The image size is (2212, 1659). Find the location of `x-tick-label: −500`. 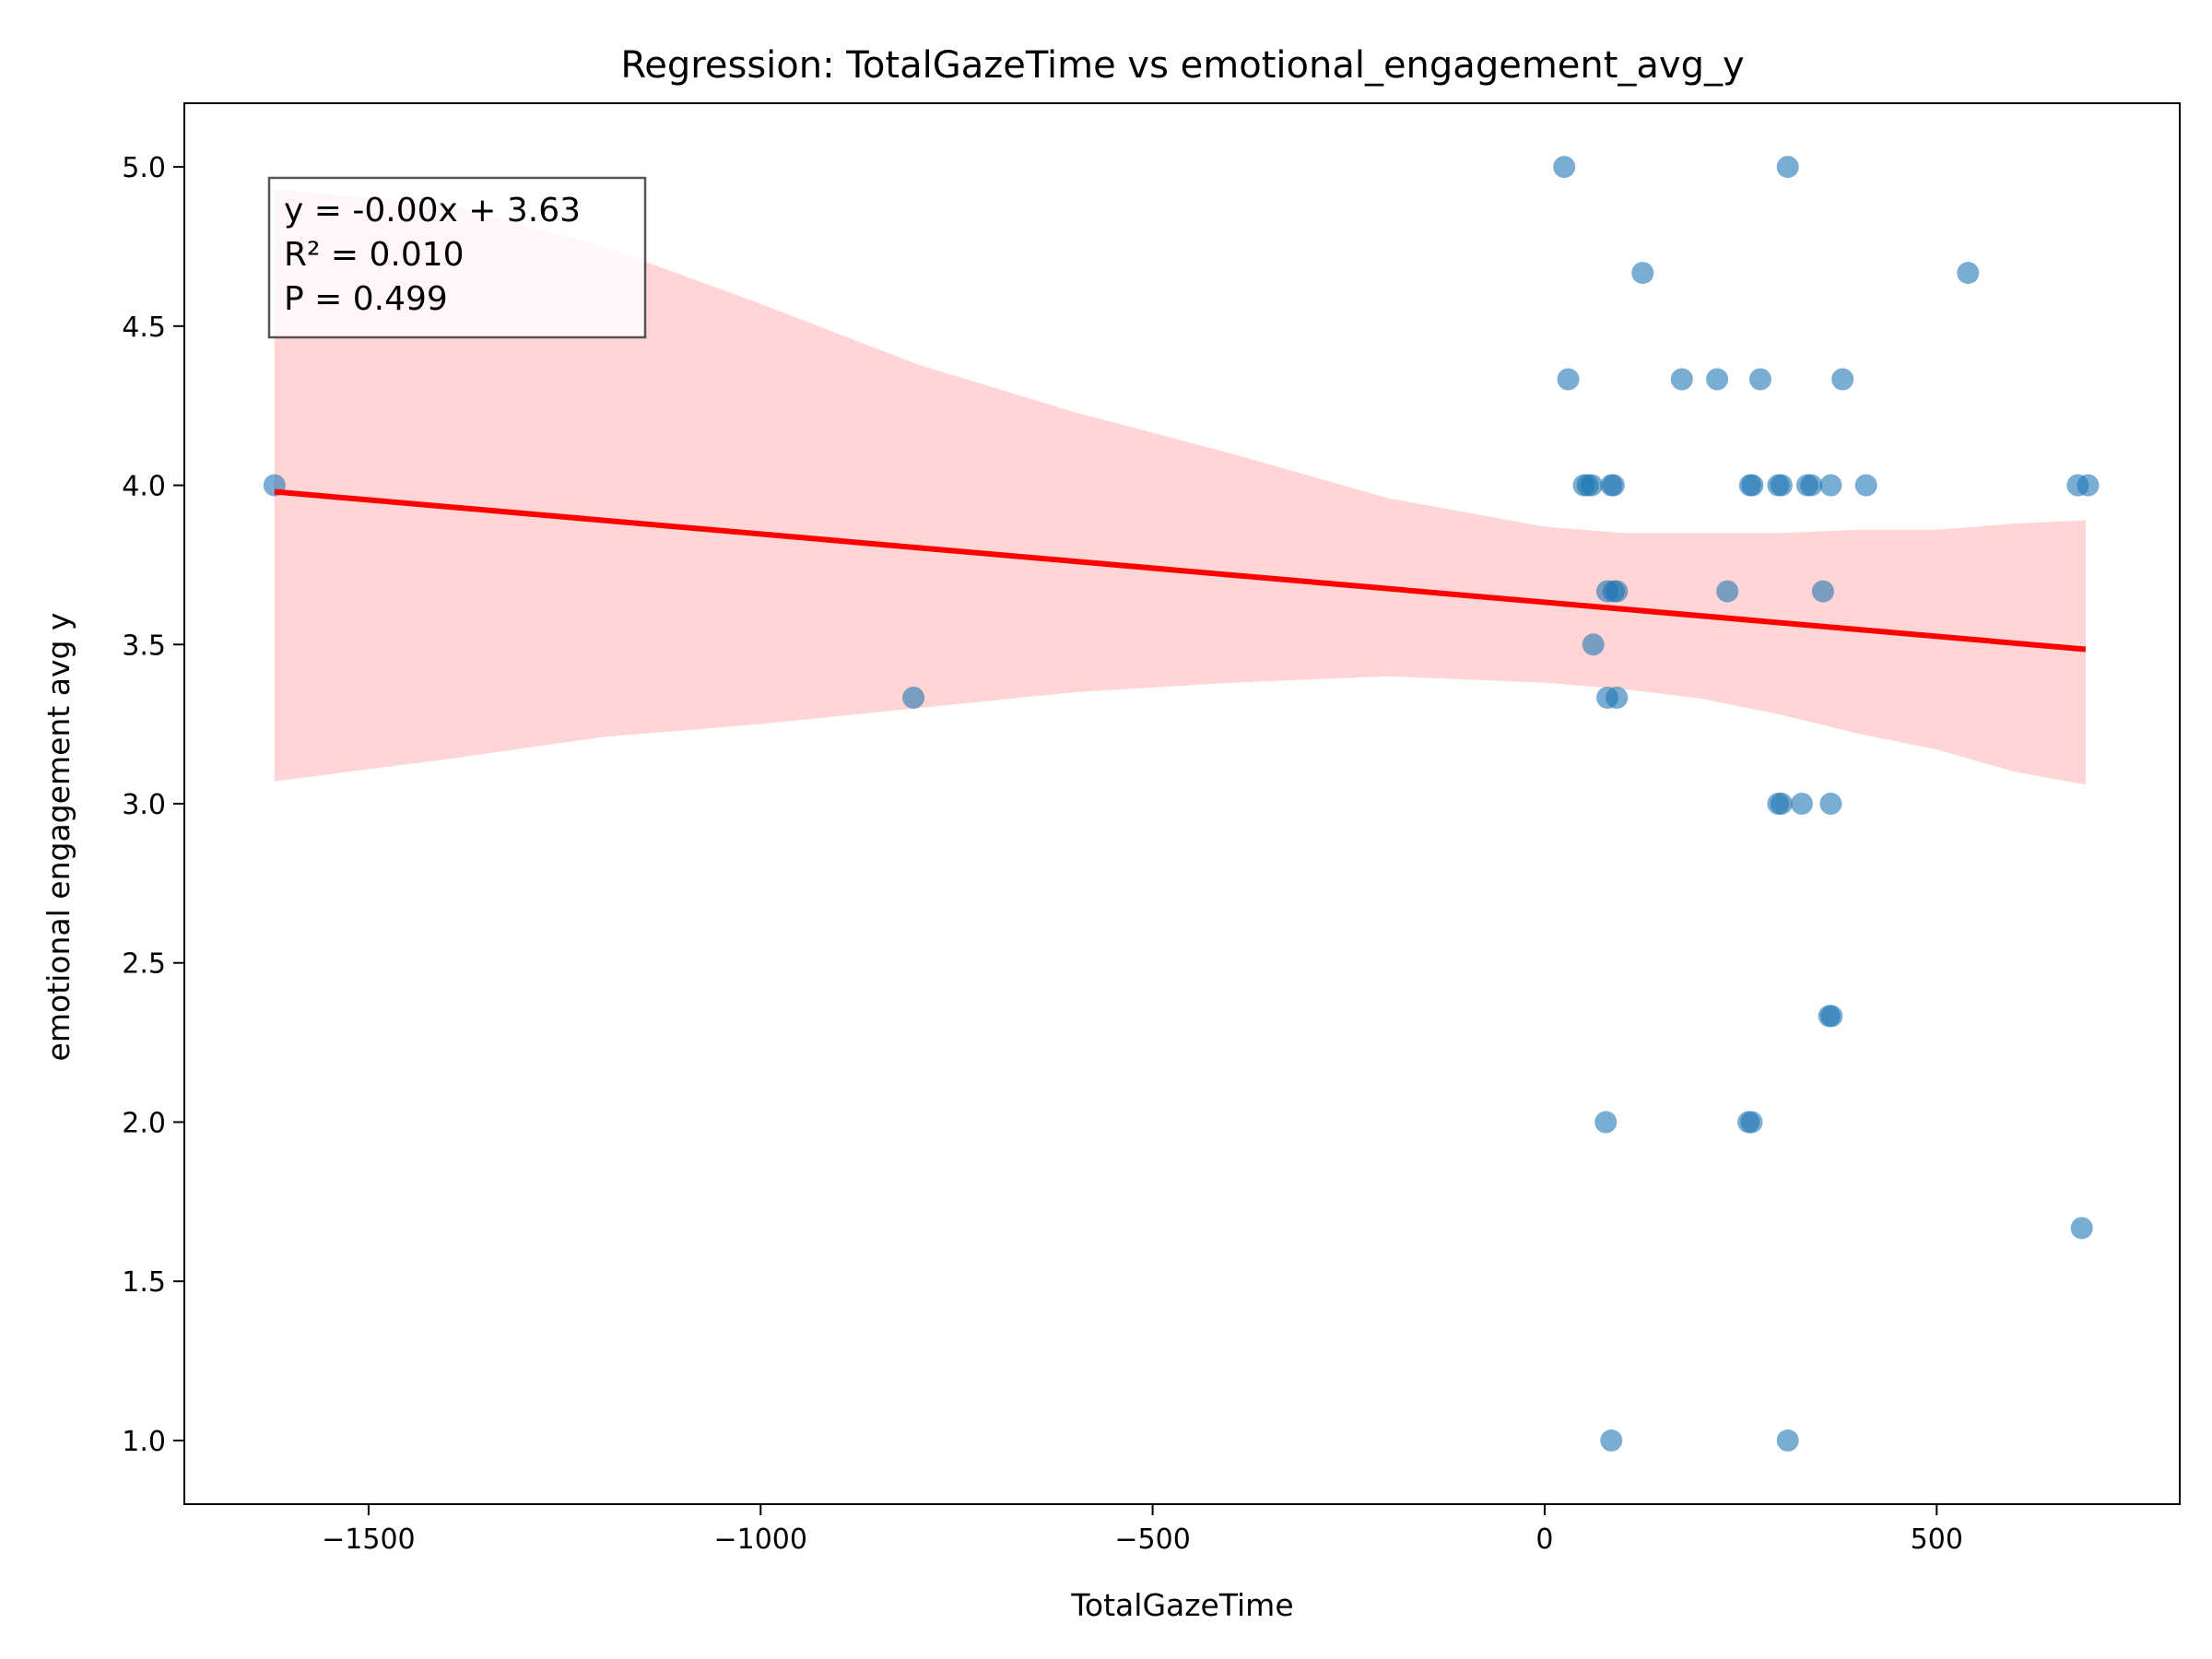

x-tick-label: −500 is located at coordinates (1152, 1540).